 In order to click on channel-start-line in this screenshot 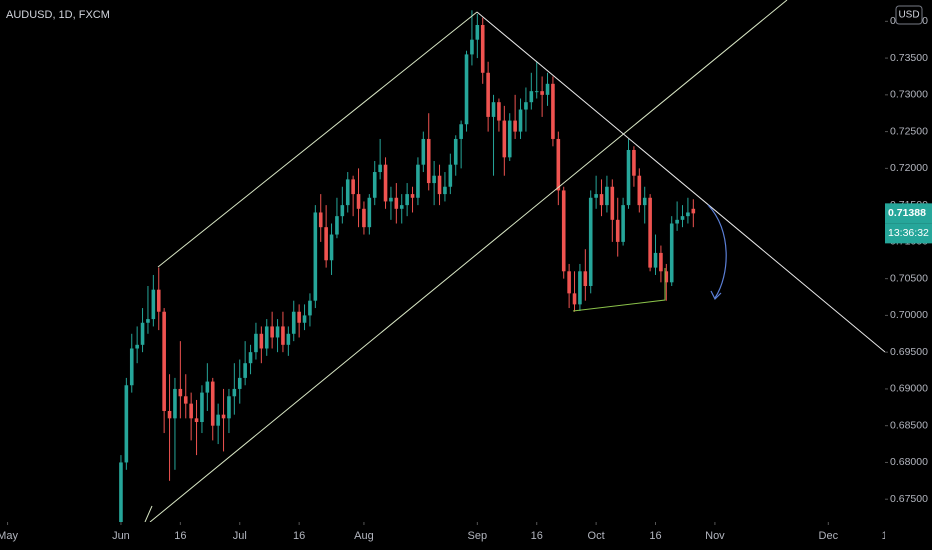, I will do `click(148, 513)`.